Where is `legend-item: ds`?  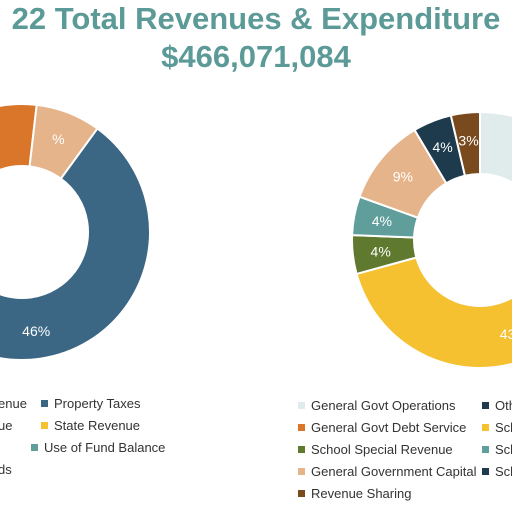
legend-item: ds is located at coordinates (6, 470).